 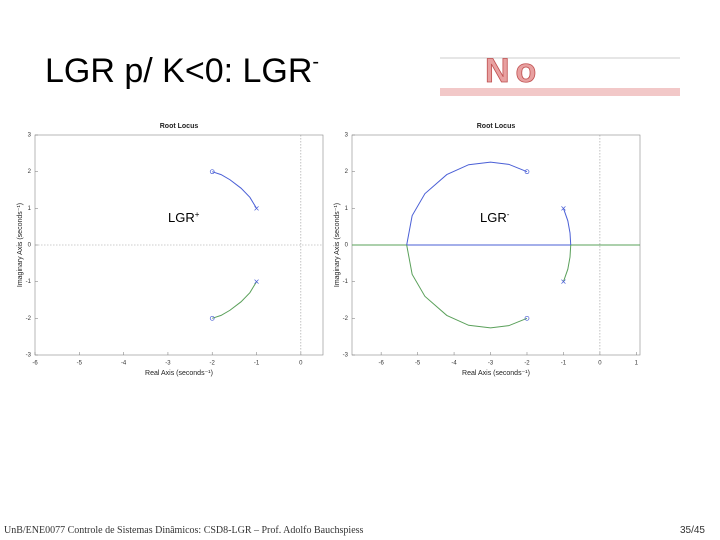 I want to click on image-placeholder: No, so click(x=560, y=74).